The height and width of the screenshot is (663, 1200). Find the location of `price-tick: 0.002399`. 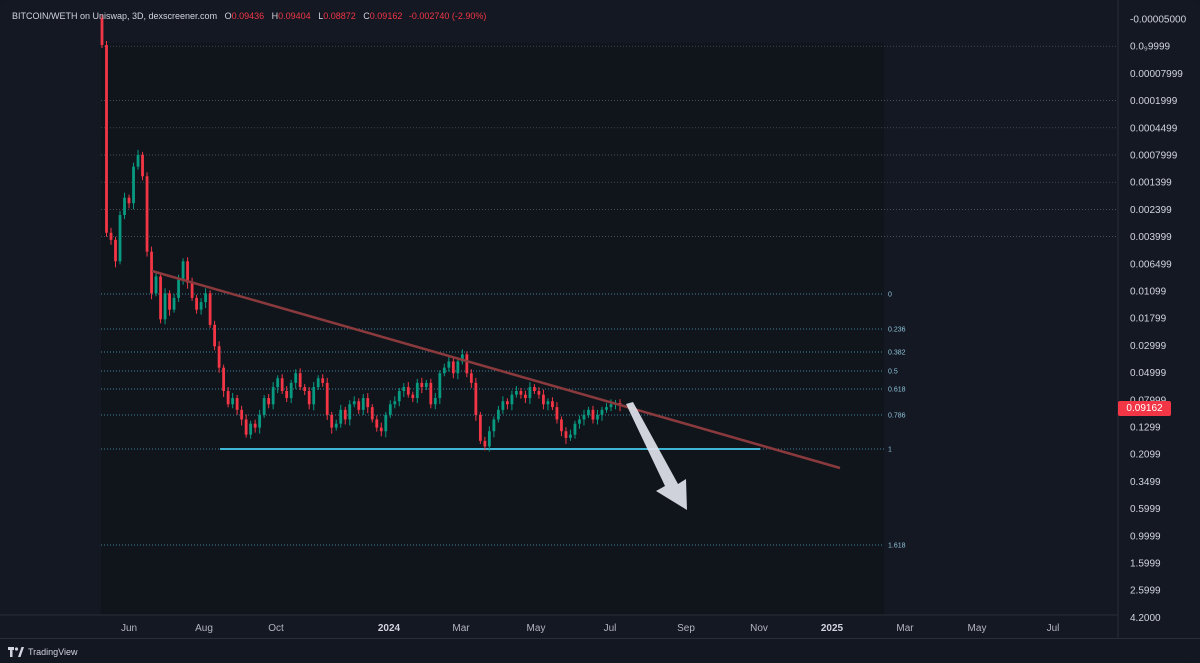

price-tick: 0.002399 is located at coordinates (1151, 210).